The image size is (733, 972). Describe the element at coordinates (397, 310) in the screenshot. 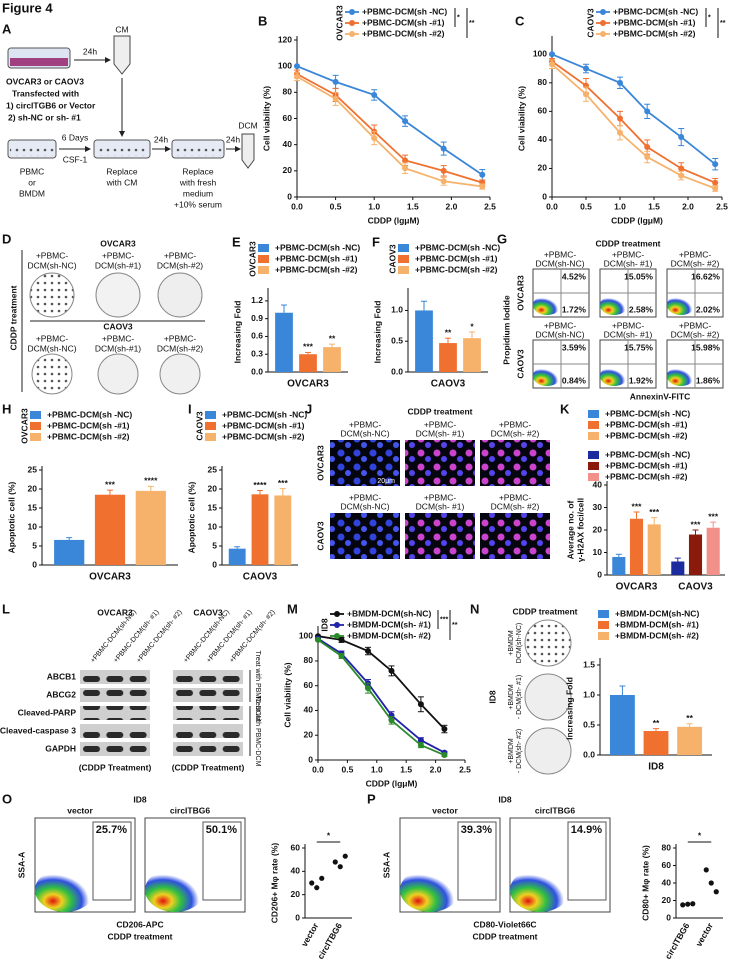

I see `y-tick-label: 1.0` at that location.